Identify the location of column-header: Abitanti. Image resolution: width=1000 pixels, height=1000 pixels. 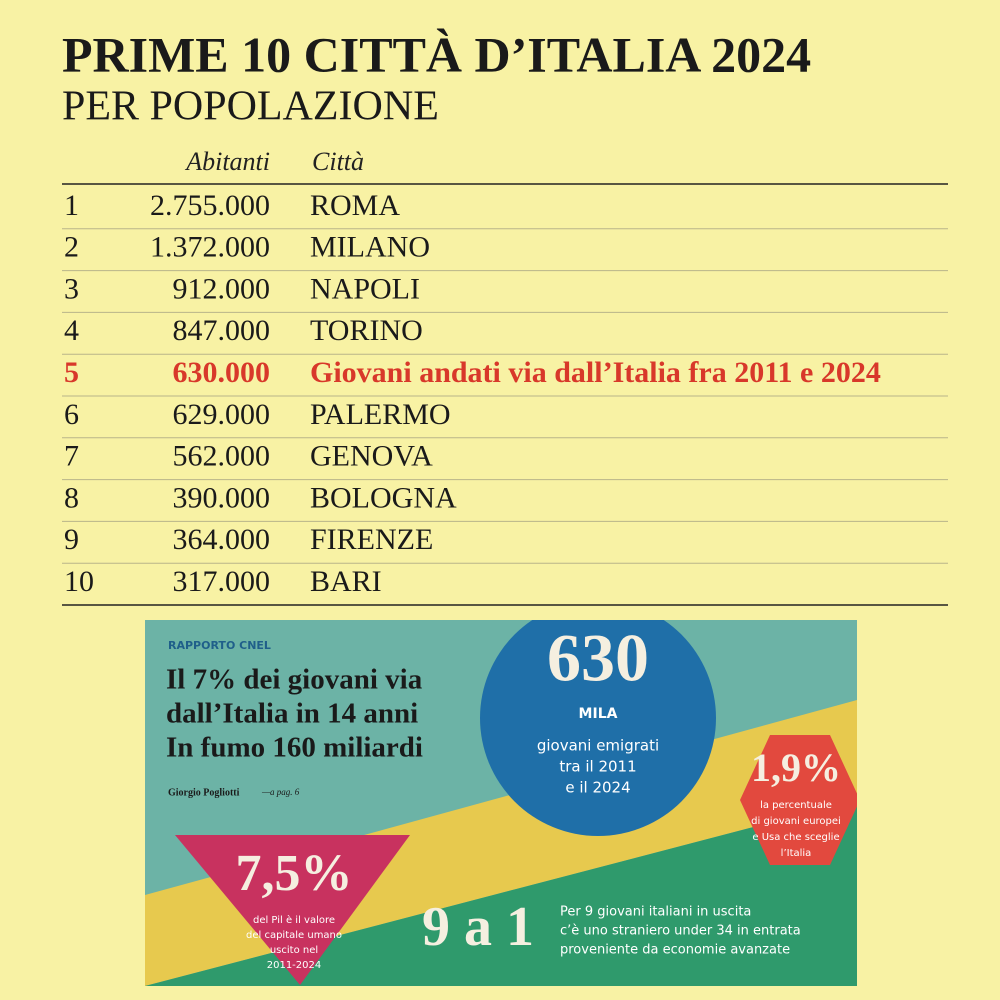
(227, 161).